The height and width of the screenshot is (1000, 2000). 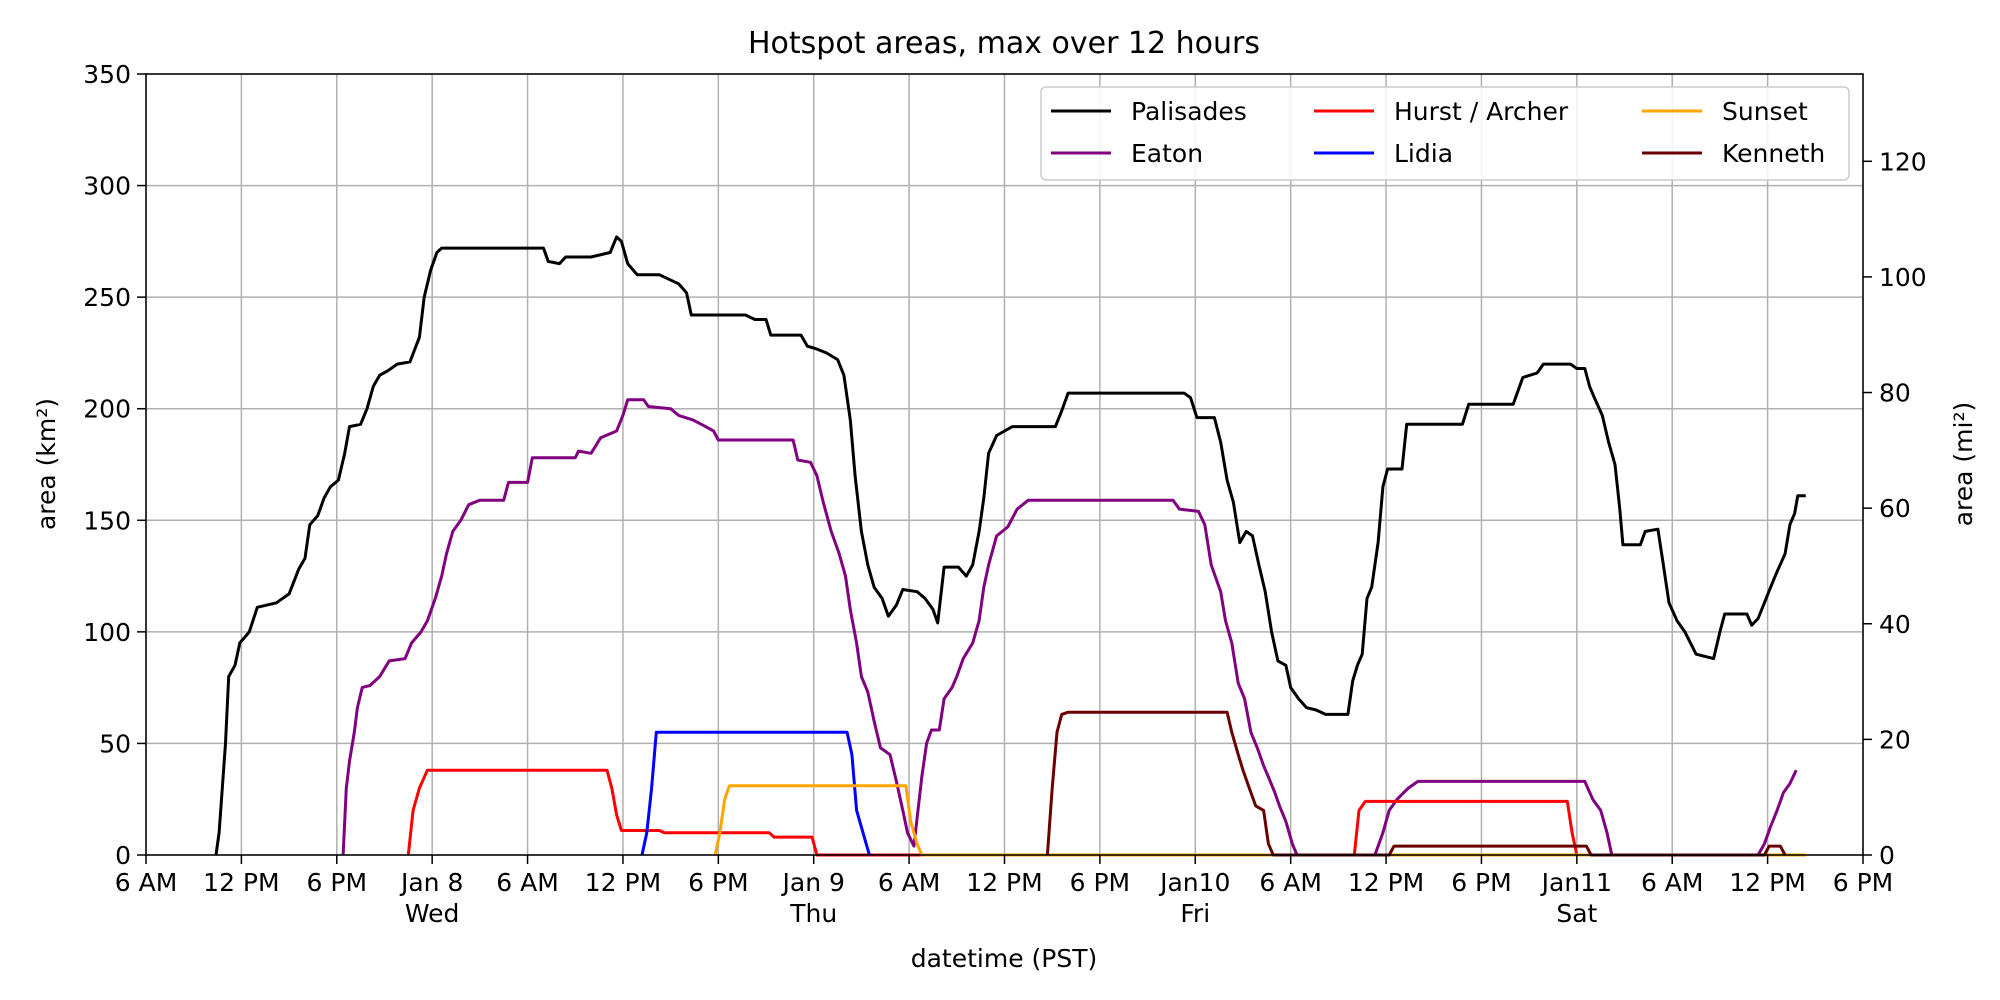 I want to click on x-axis-label: datetime (PST), so click(x=1004, y=958).